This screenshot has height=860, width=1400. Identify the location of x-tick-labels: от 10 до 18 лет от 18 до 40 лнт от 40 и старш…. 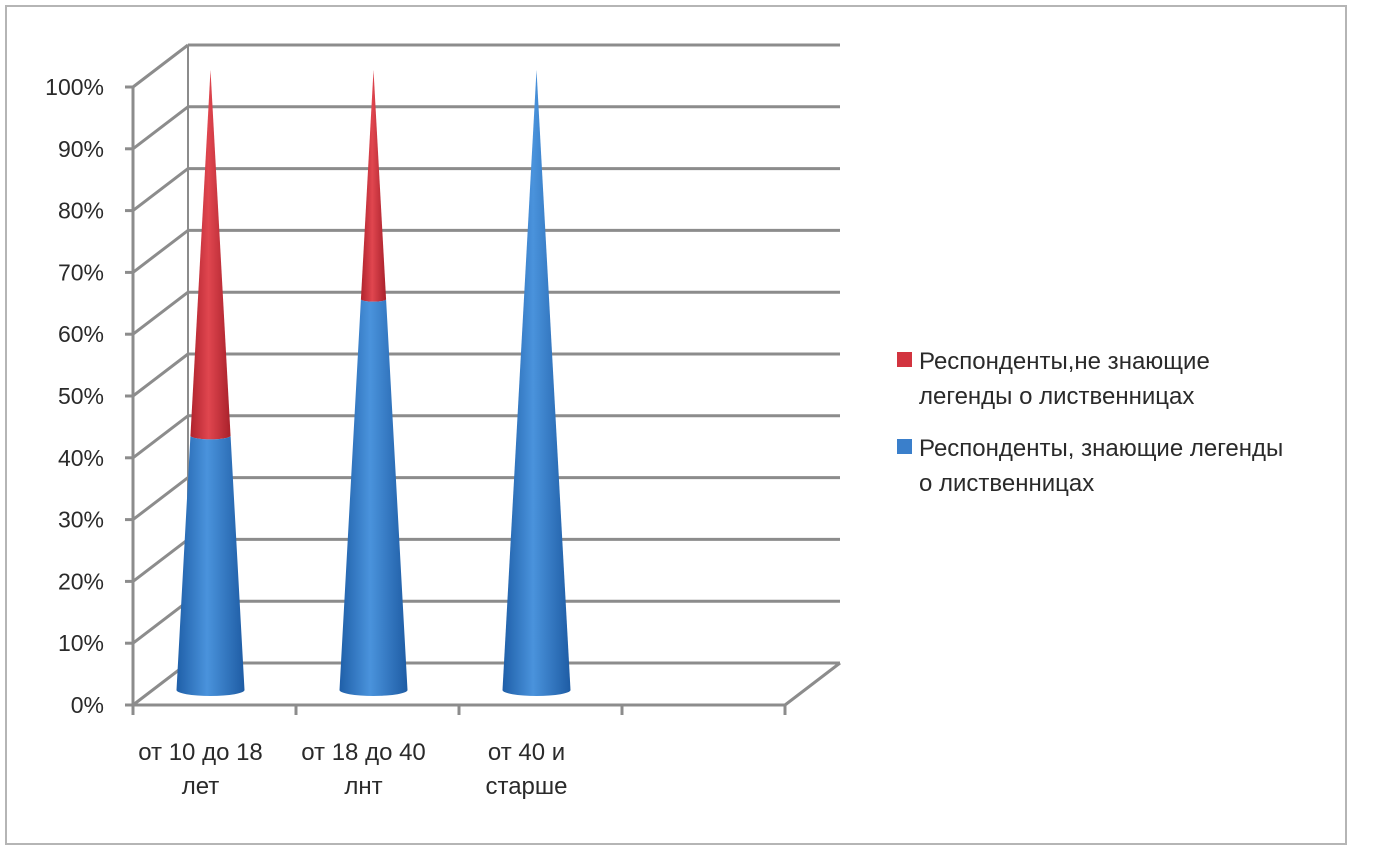
(352, 769).